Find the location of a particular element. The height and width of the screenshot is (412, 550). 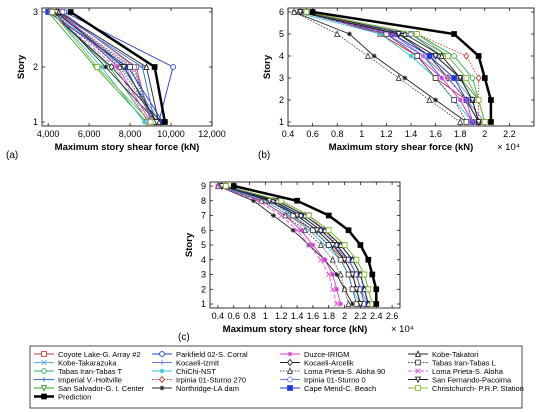

legend-label: Tabas Iran-Tabas L is located at coordinates (464, 363).